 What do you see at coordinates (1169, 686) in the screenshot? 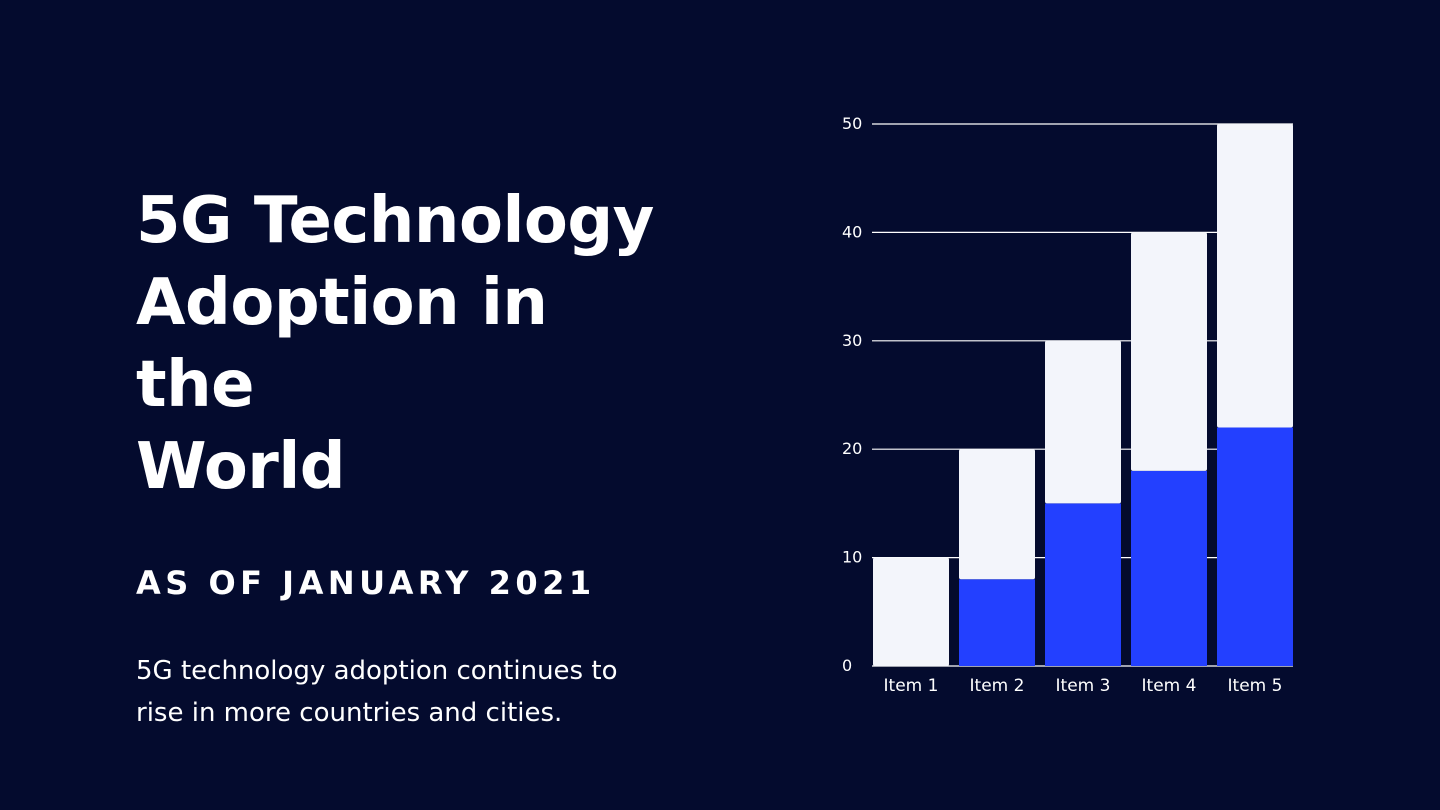
I see `x-category-label: Item 4` at bounding box center [1169, 686].